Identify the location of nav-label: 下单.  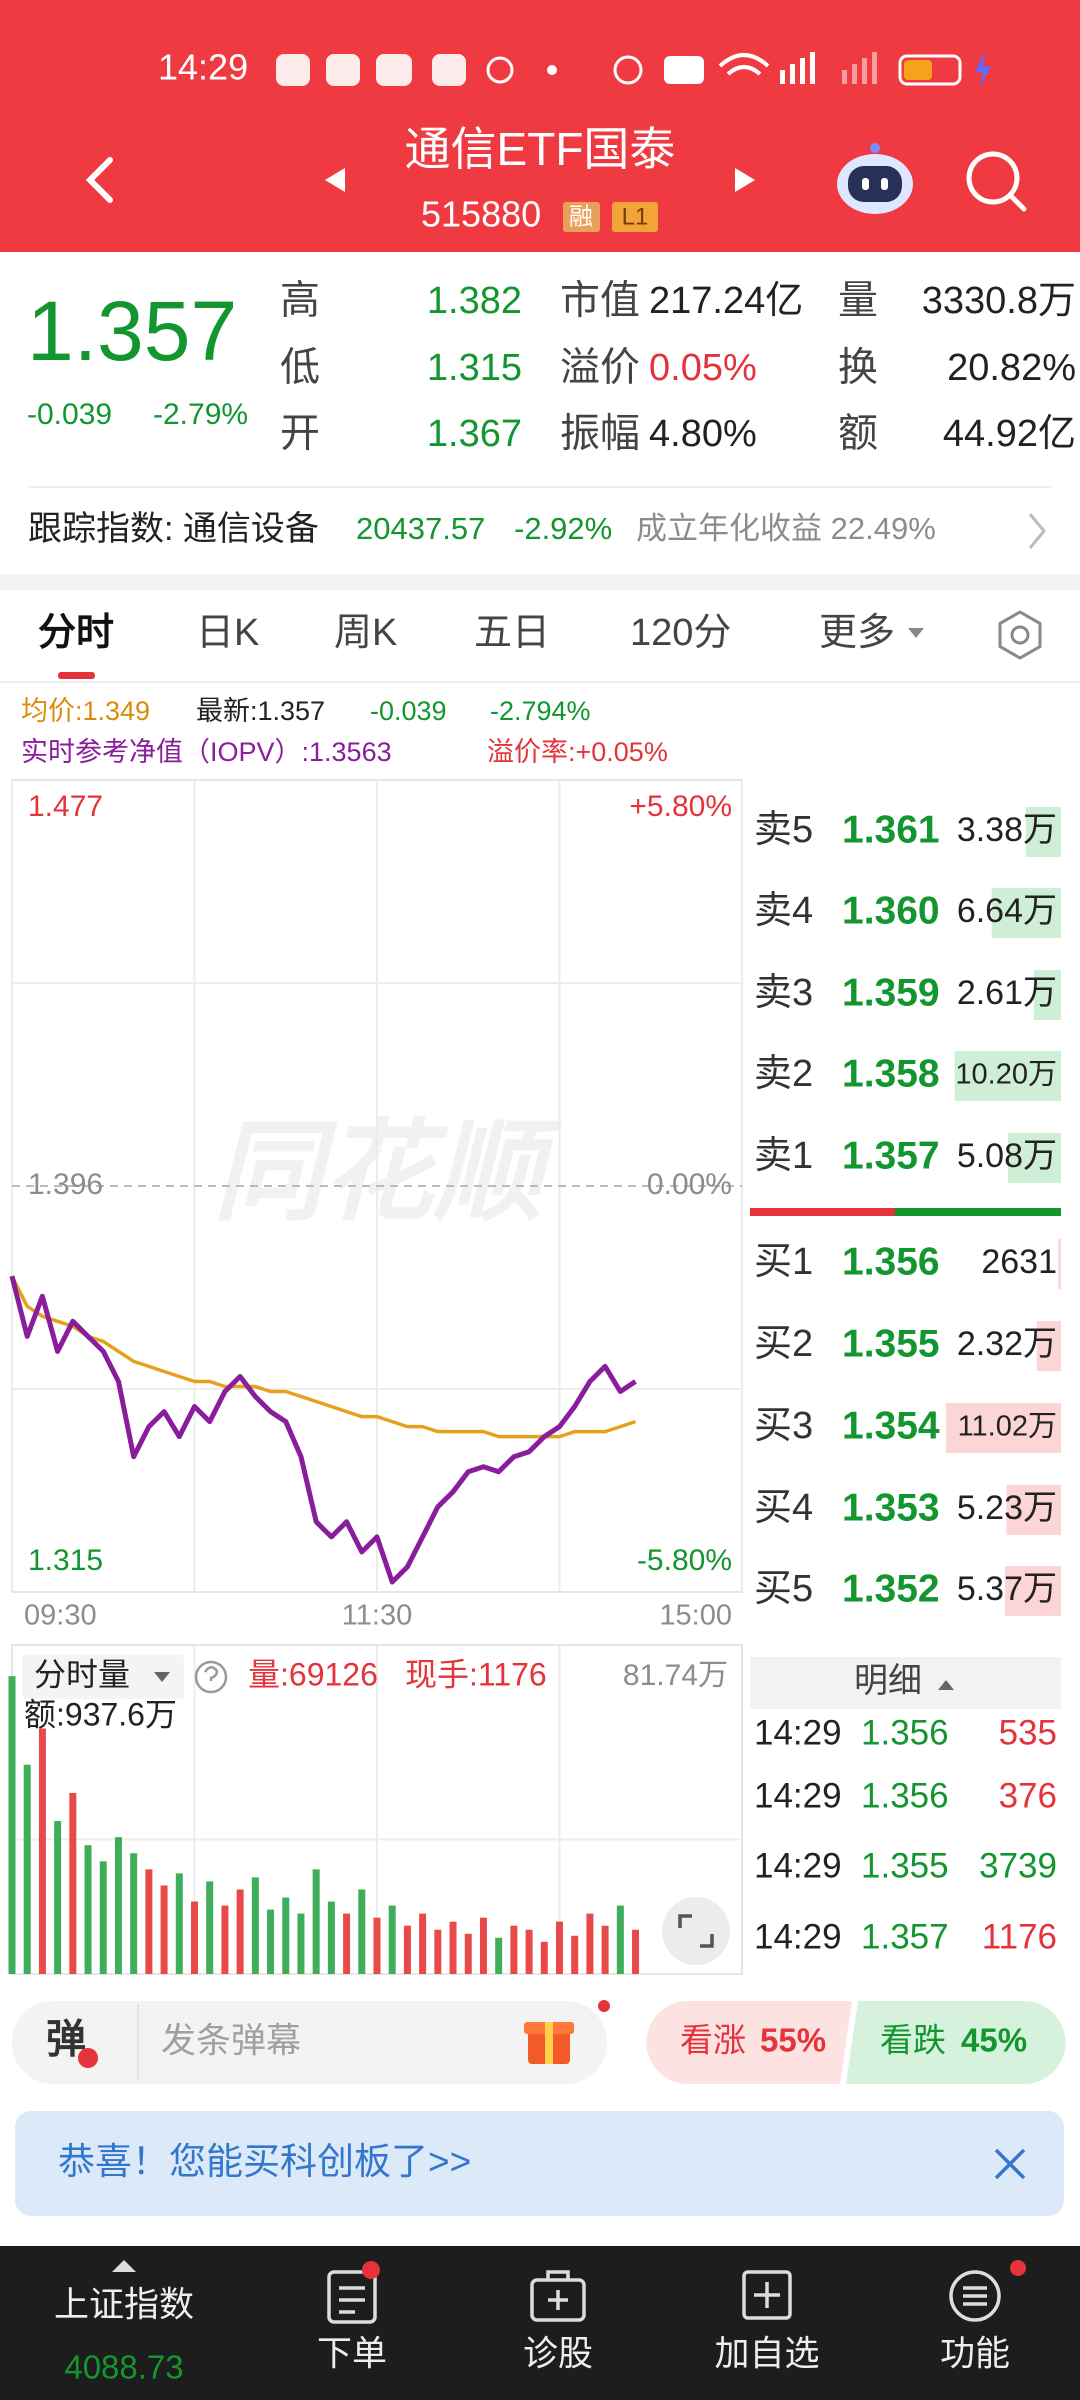
(352, 2353).